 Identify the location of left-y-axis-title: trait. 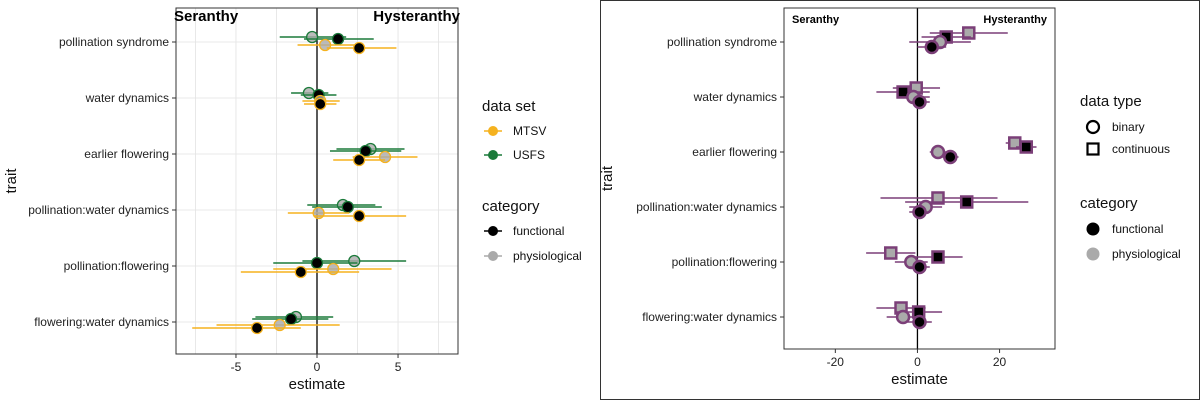
(11, 181).